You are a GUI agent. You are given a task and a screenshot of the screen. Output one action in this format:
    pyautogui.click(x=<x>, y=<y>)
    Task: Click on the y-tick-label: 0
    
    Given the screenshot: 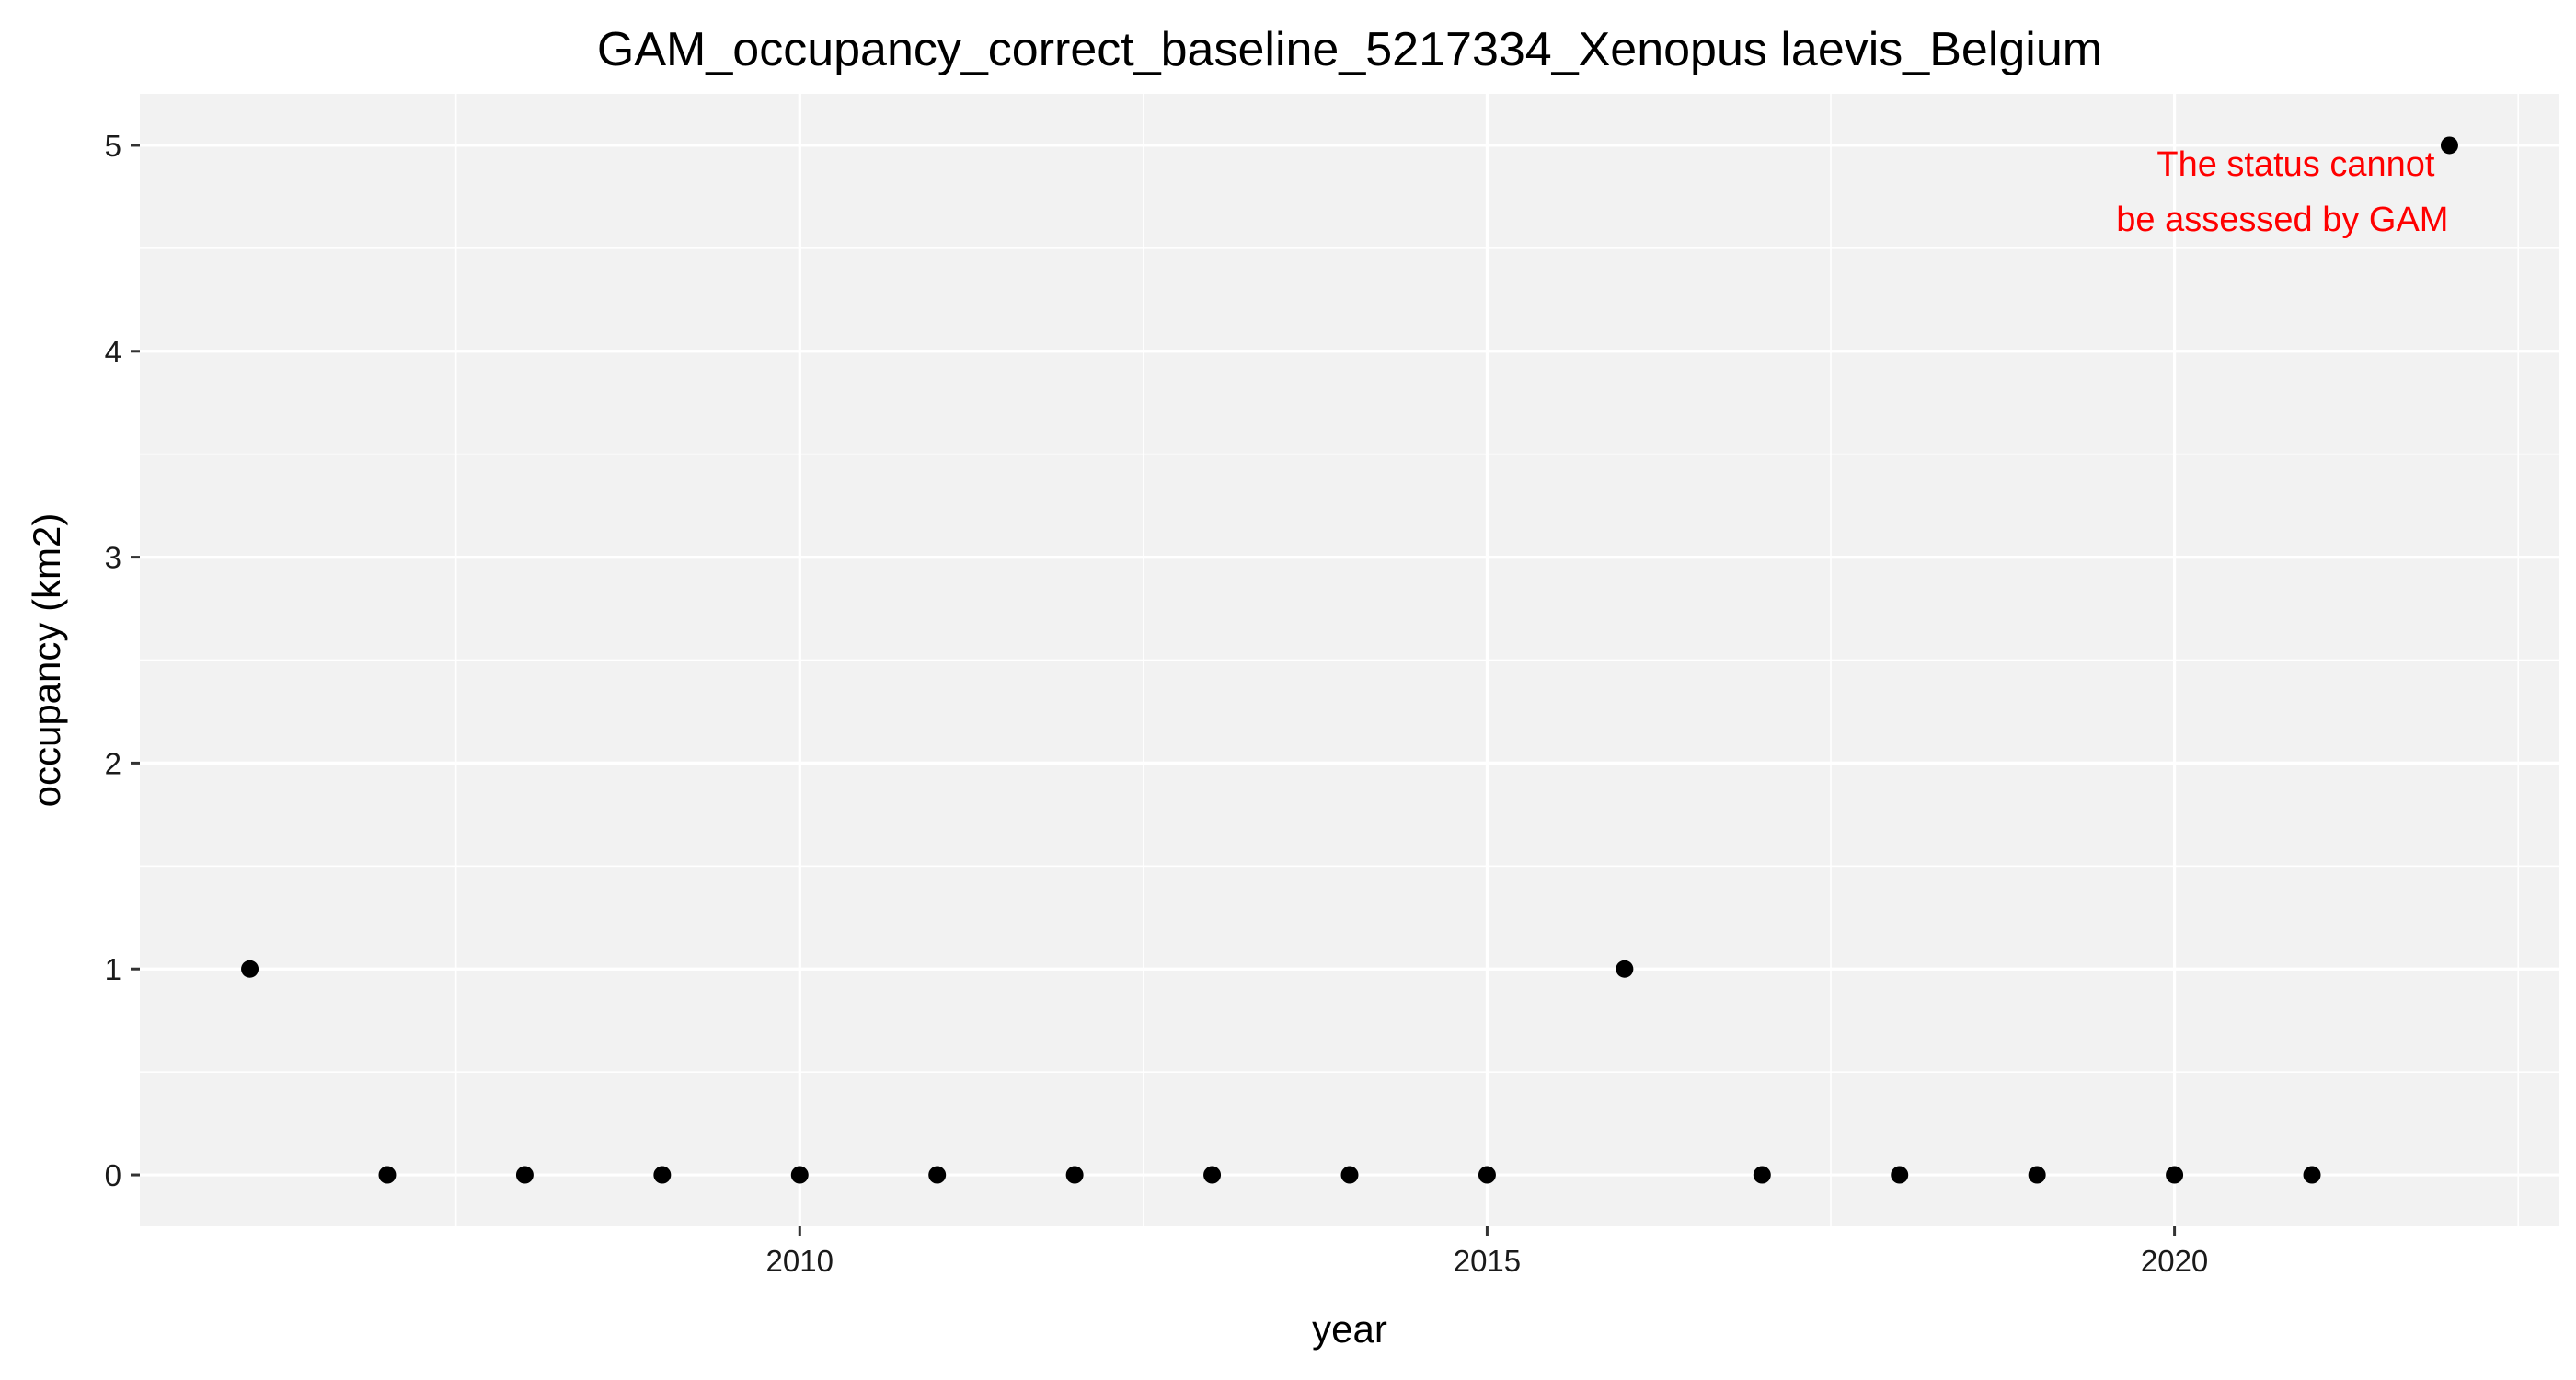 What is the action you would take?
    pyautogui.click(x=113, y=1175)
    